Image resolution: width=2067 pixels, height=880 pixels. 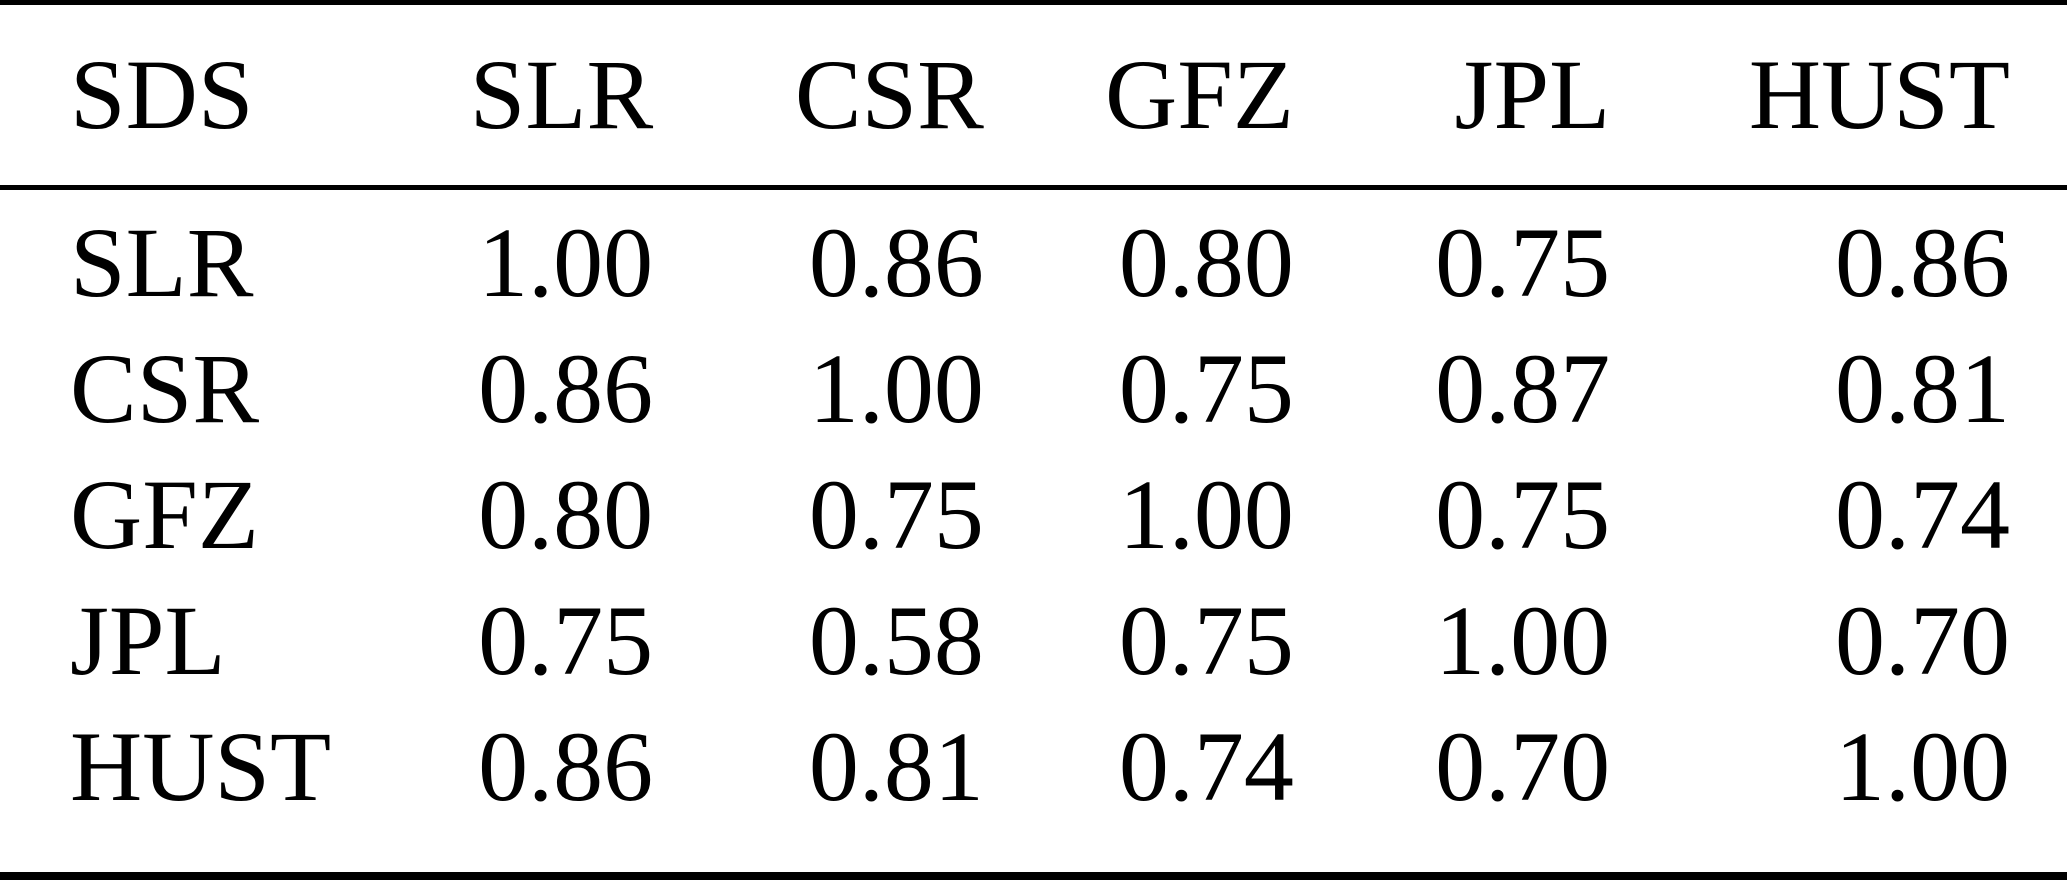 I want to click on table-cell: 0.87, so click(x=1523, y=388).